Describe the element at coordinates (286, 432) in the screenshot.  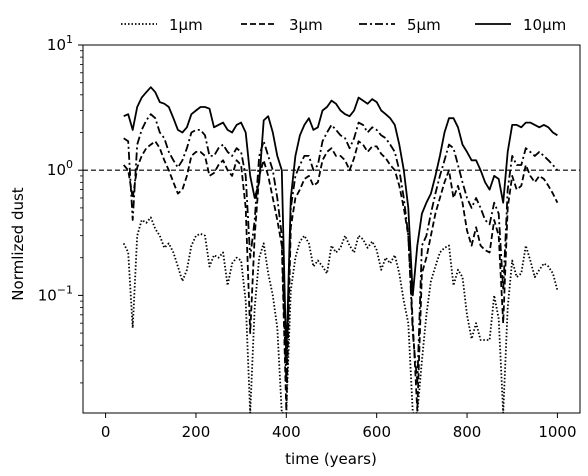
I see `x-tick-label: 400` at that location.